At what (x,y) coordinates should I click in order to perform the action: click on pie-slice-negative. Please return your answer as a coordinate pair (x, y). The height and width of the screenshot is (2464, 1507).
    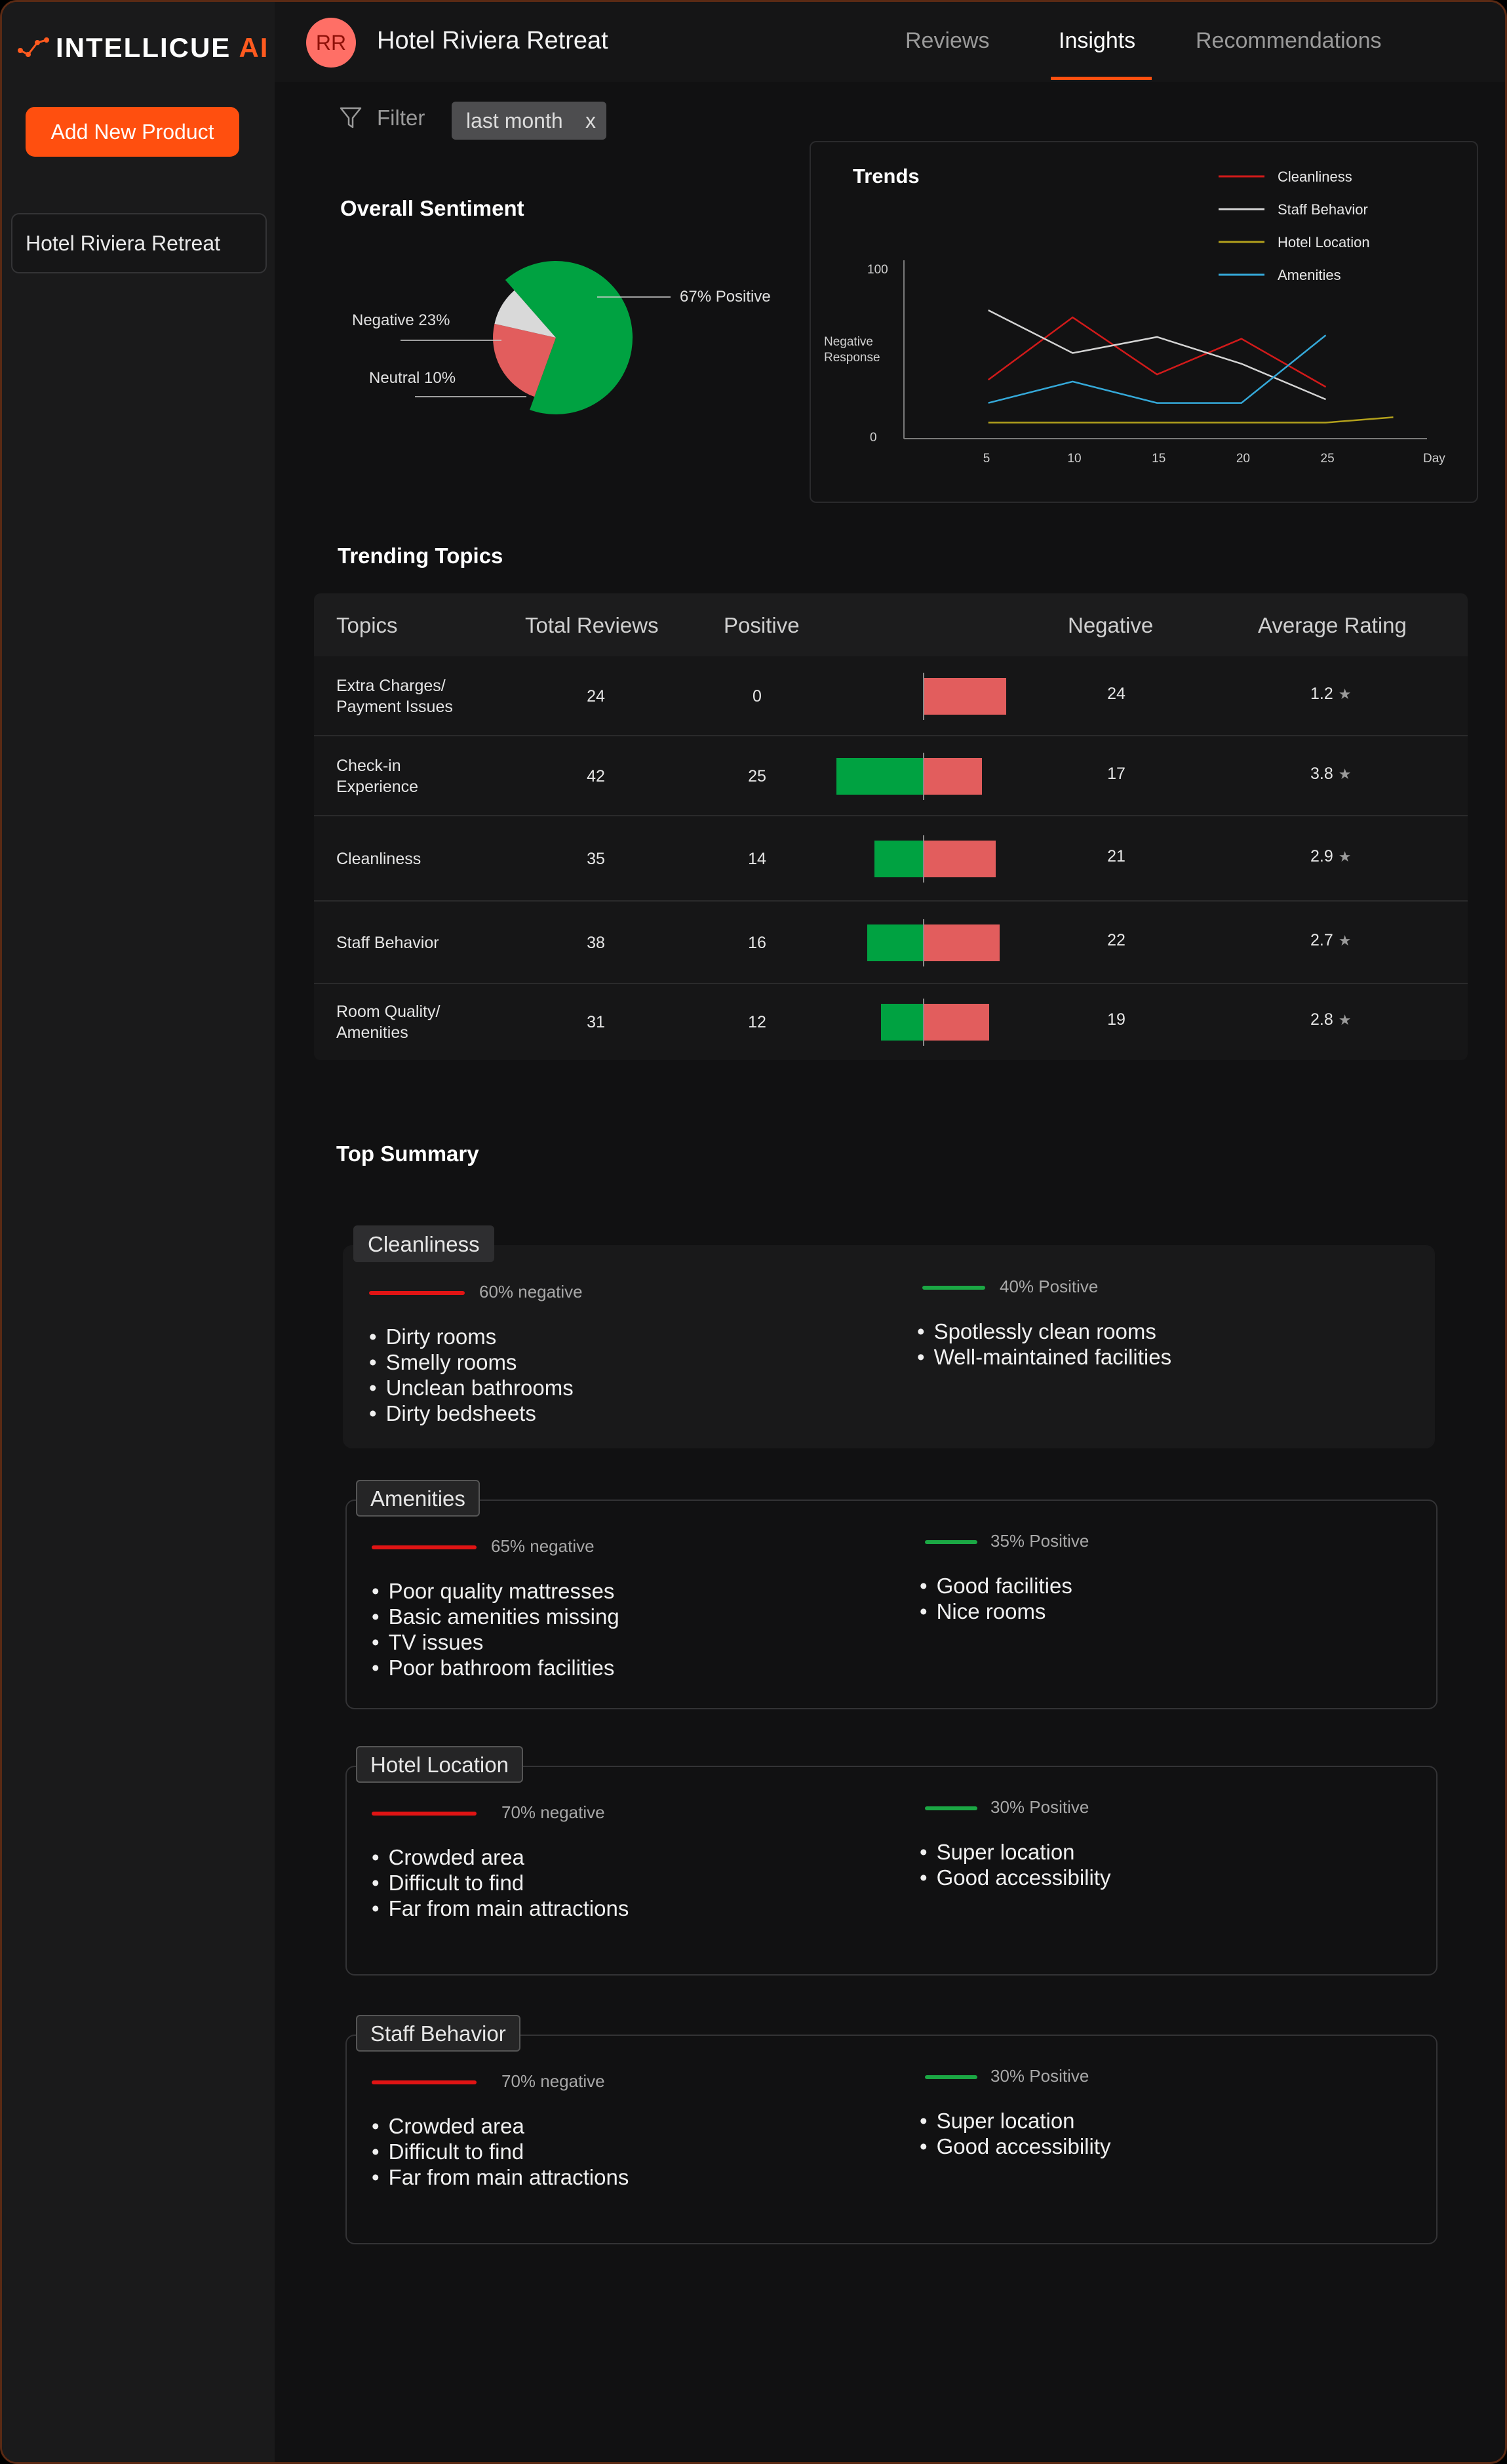
    Looking at the image, I should click on (524, 360).